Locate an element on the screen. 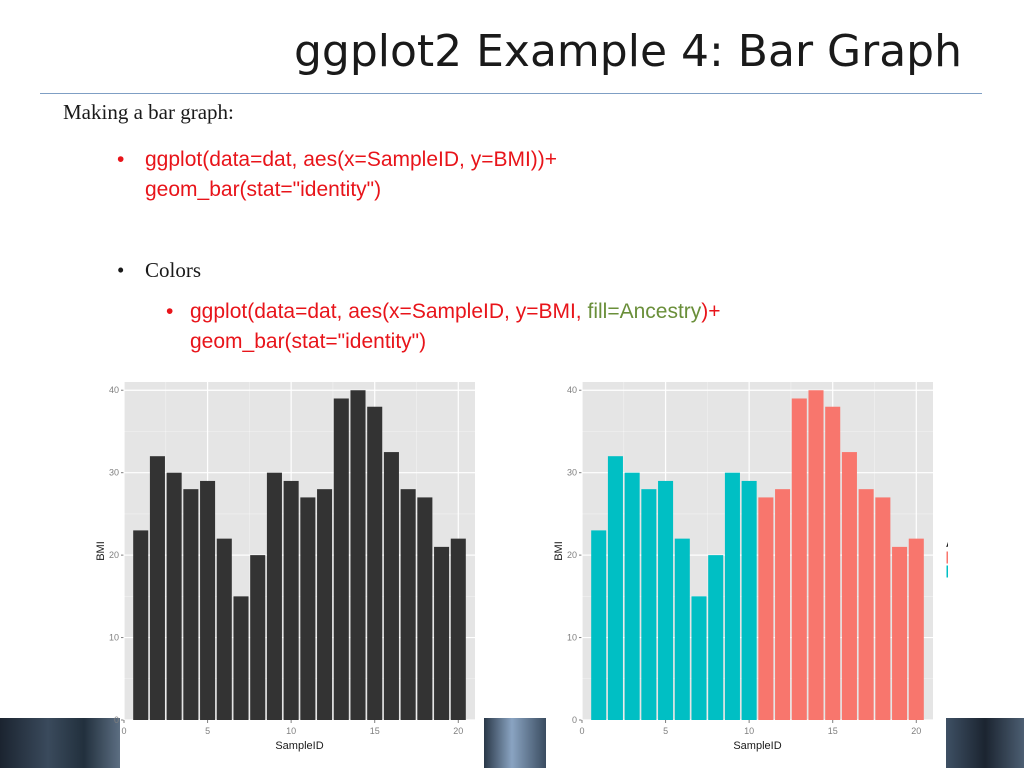 The height and width of the screenshot is (768, 1024). legend-key-european is located at coordinates (946, 571).